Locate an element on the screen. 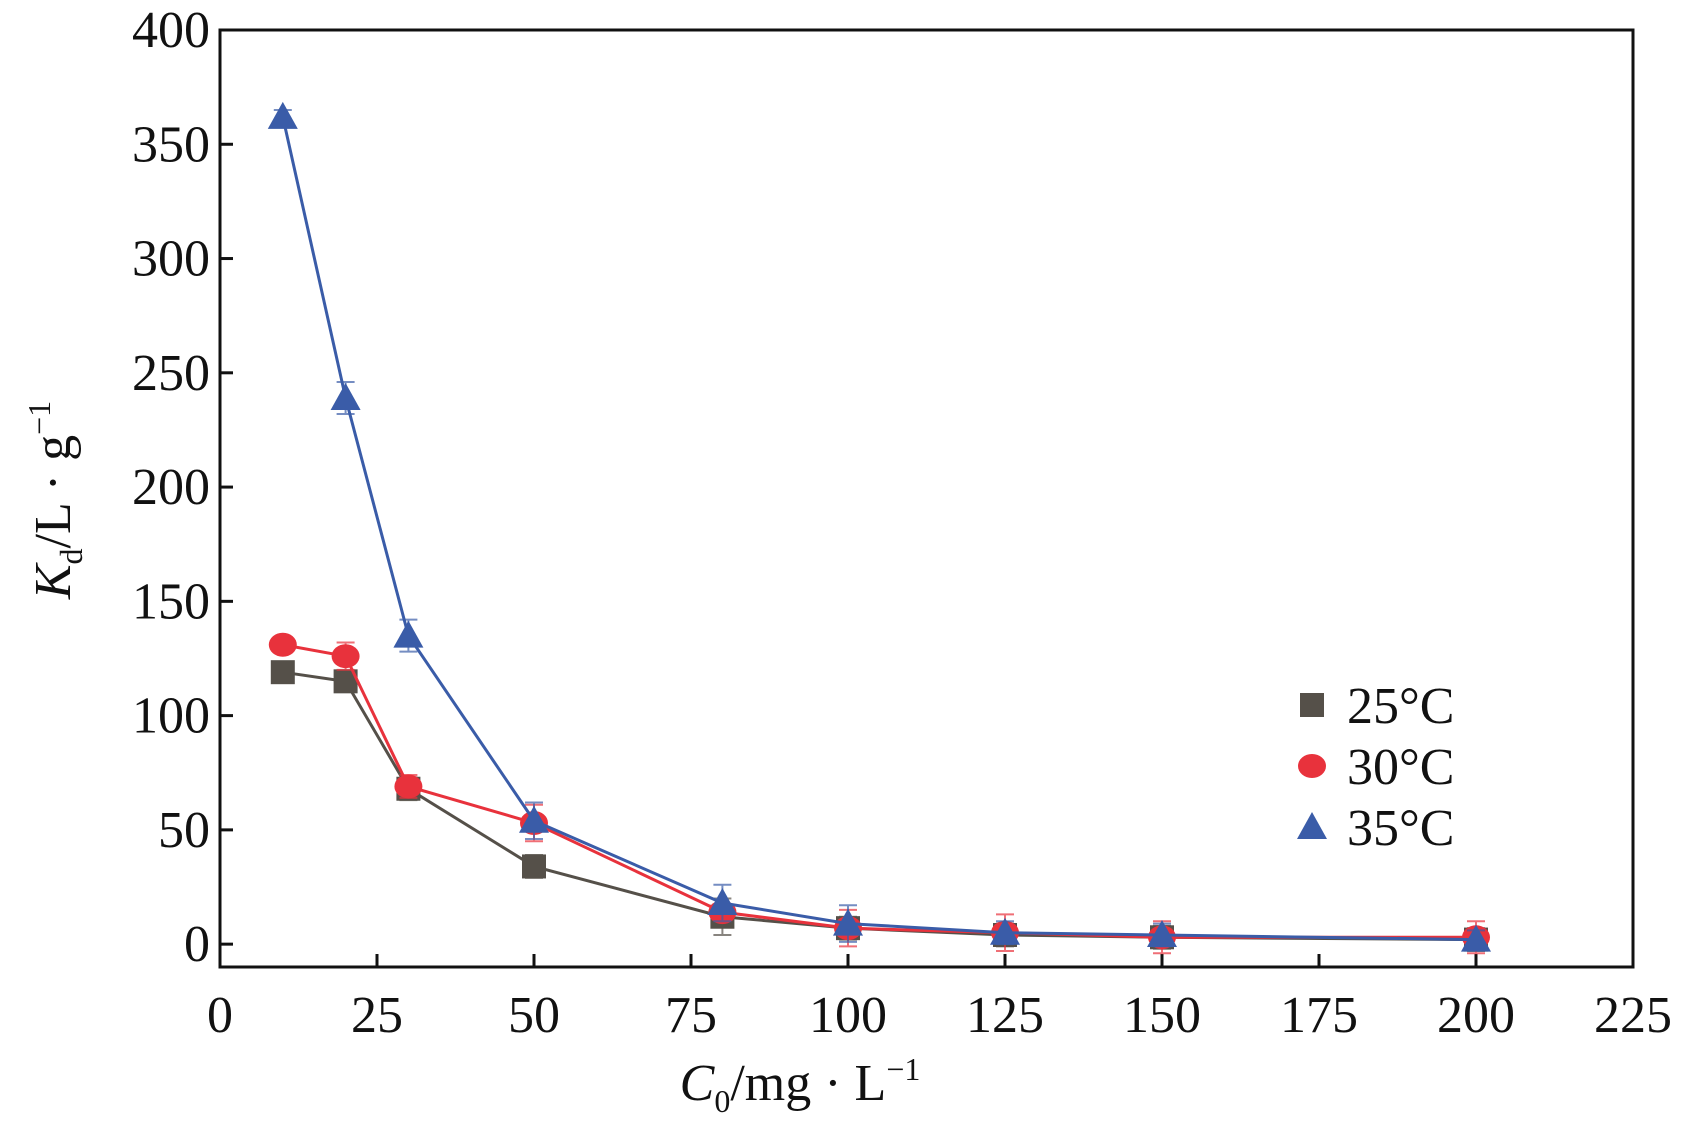 This screenshot has width=1681, height=1126. legend-label: 25°C is located at coordinates (1400, 706).